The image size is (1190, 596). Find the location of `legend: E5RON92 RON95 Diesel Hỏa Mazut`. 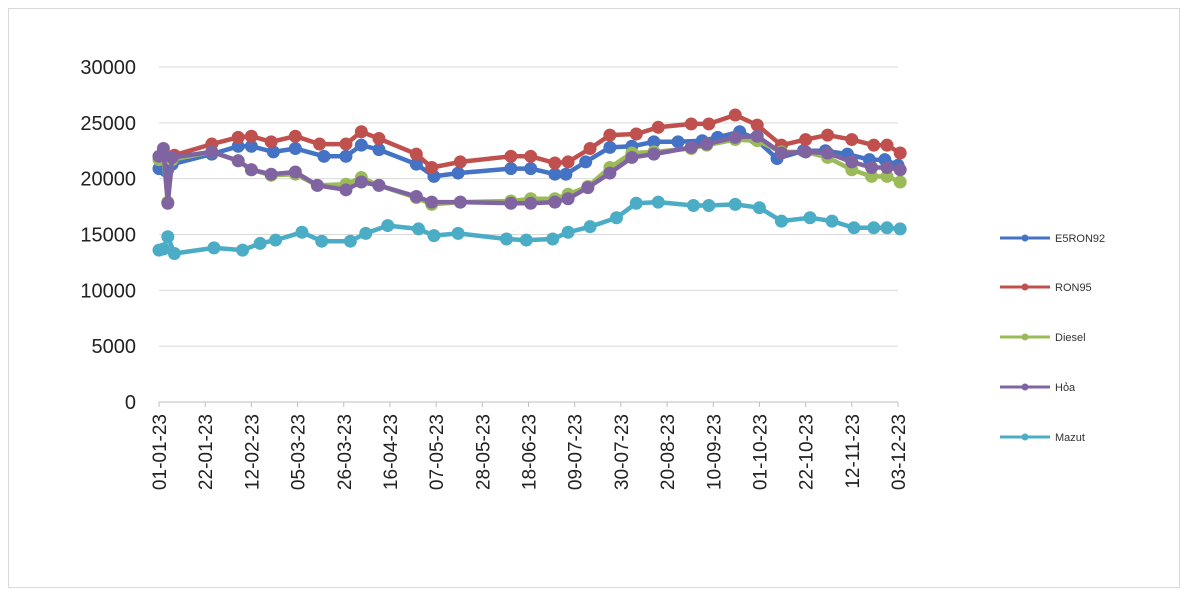

legend: E5RON92 RON95 Diesel Hỏa Mazut is located at coordinates (1052, 338).